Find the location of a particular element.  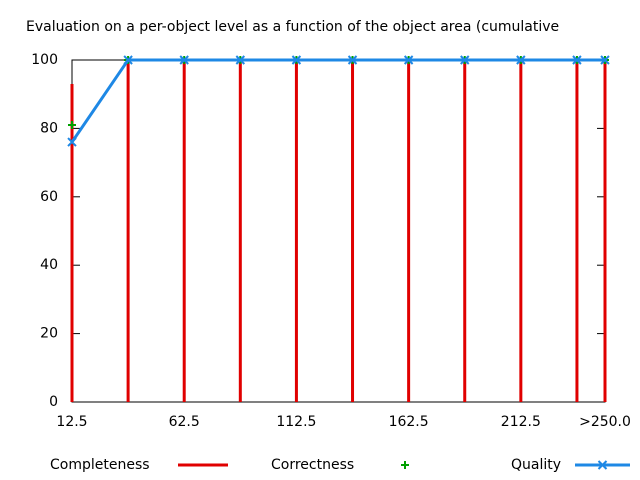

x-tick-label: >250.0 is located at coordinates (605, 422).